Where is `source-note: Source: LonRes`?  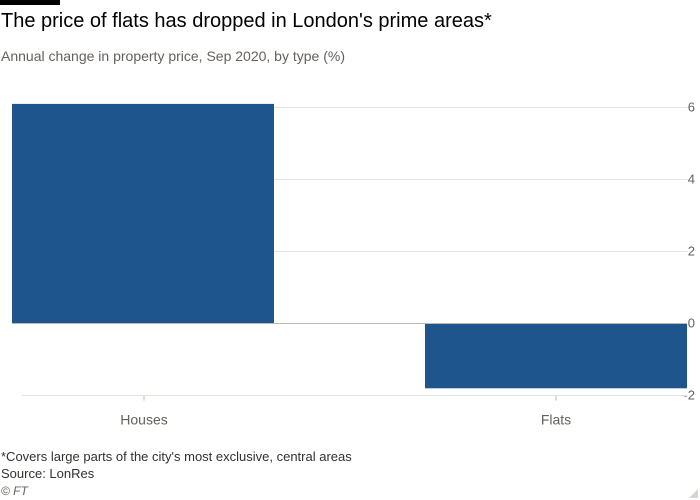 source-note: Source: LonRes is located at coordinates (48, 473).